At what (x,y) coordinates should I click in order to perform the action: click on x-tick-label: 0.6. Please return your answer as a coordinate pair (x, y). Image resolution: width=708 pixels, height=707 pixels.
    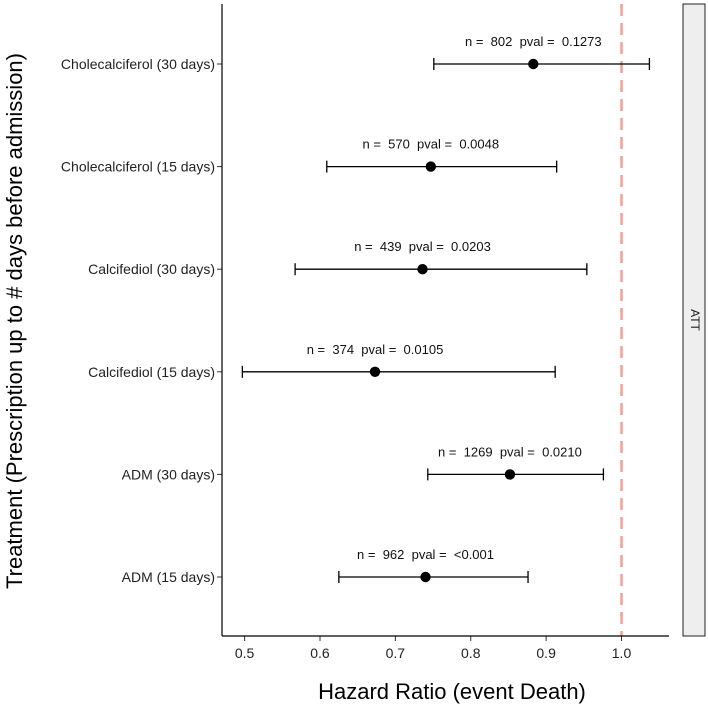
    Looking at the image, I should click on (320, 653).